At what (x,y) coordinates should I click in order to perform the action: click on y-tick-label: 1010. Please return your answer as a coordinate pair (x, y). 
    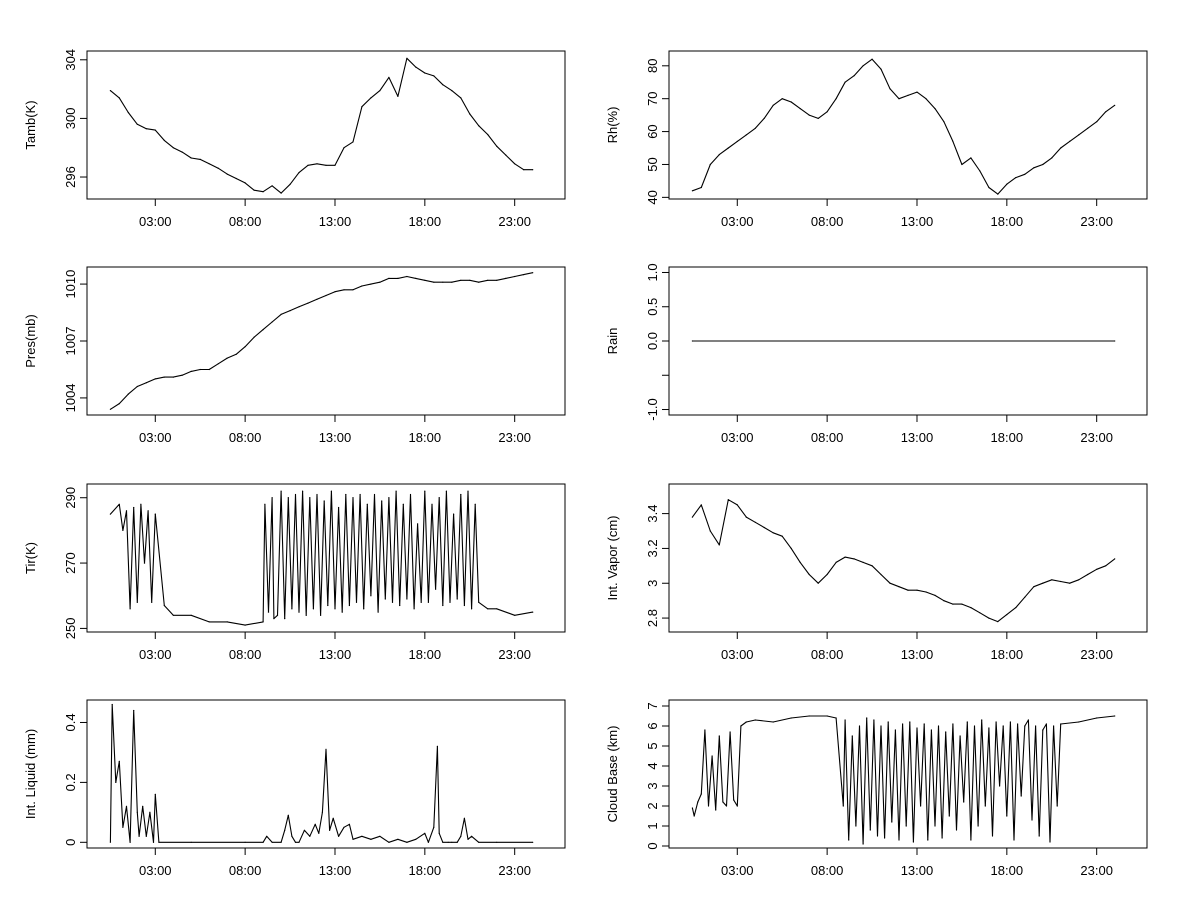
    Looking at the image, I should click on (70, 284).